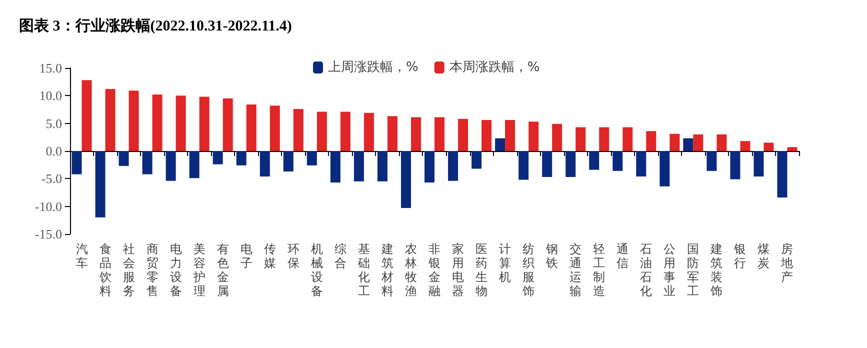 The image size is (867, 348). I want to click on x-tick-label: 建筑装饰, so click(716, 270).